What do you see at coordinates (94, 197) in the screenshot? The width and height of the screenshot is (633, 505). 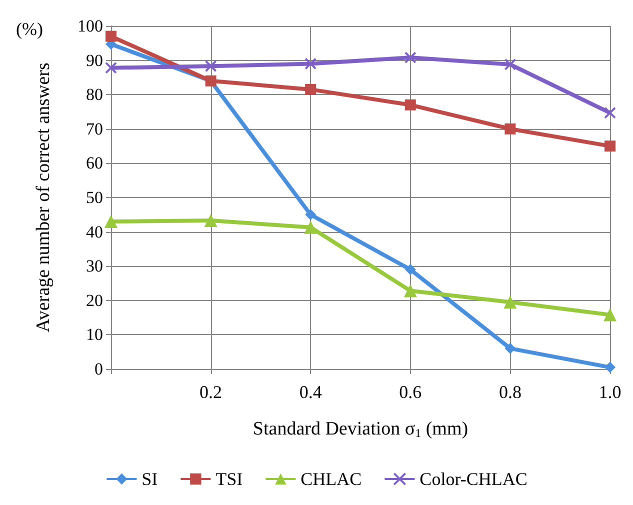 I see `y-tick-label: 50` at bounding box center [94, 197].